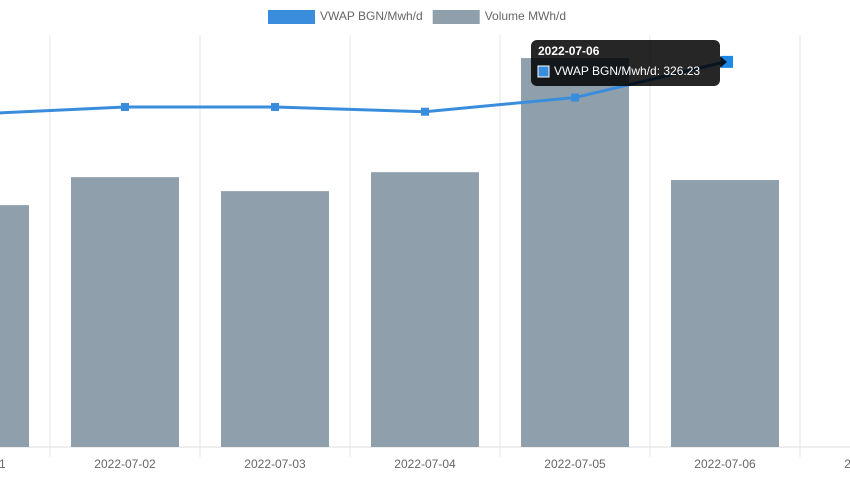  I want to click on tooltip-box, so click(625, 63).